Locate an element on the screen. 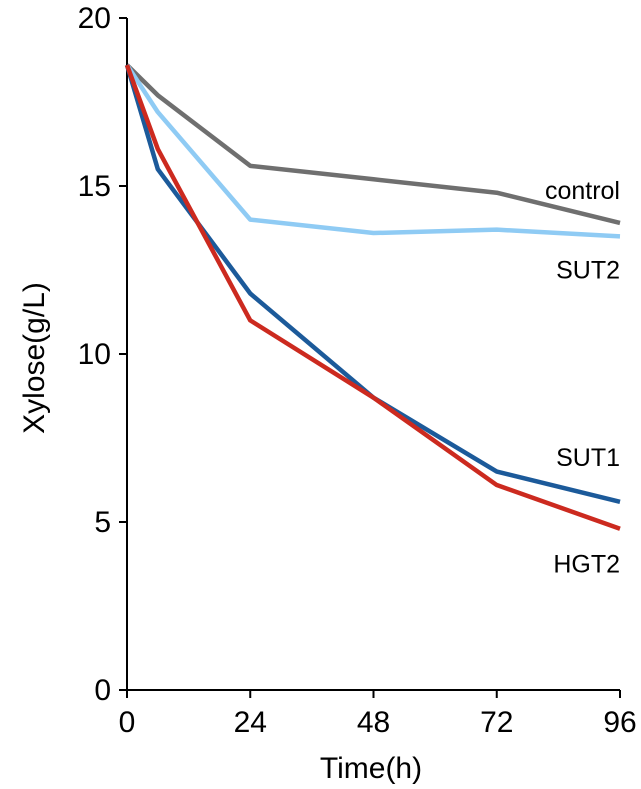 The image size is (641, 789). y-tick-label: 5 is located at coordinates (102, 522).